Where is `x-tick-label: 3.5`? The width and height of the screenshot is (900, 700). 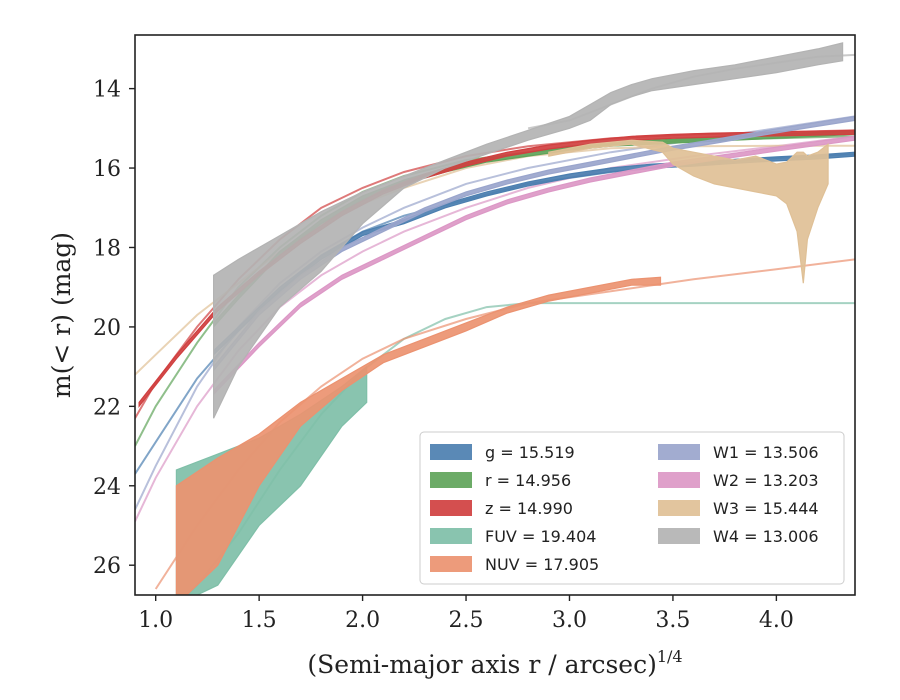 x-tick-label: 3.5 is located at coordinates (672, 620).